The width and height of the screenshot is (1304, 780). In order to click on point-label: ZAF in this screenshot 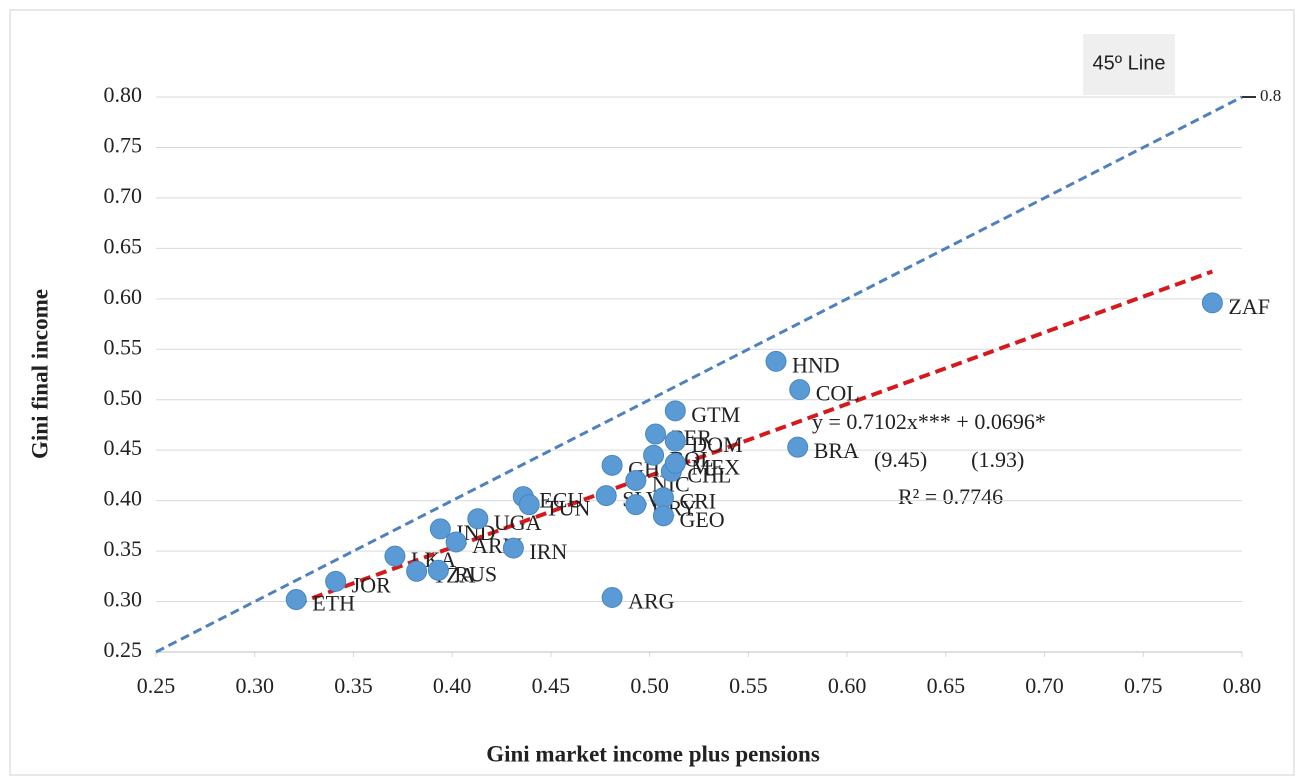, I will do `click(1249, 306)`.